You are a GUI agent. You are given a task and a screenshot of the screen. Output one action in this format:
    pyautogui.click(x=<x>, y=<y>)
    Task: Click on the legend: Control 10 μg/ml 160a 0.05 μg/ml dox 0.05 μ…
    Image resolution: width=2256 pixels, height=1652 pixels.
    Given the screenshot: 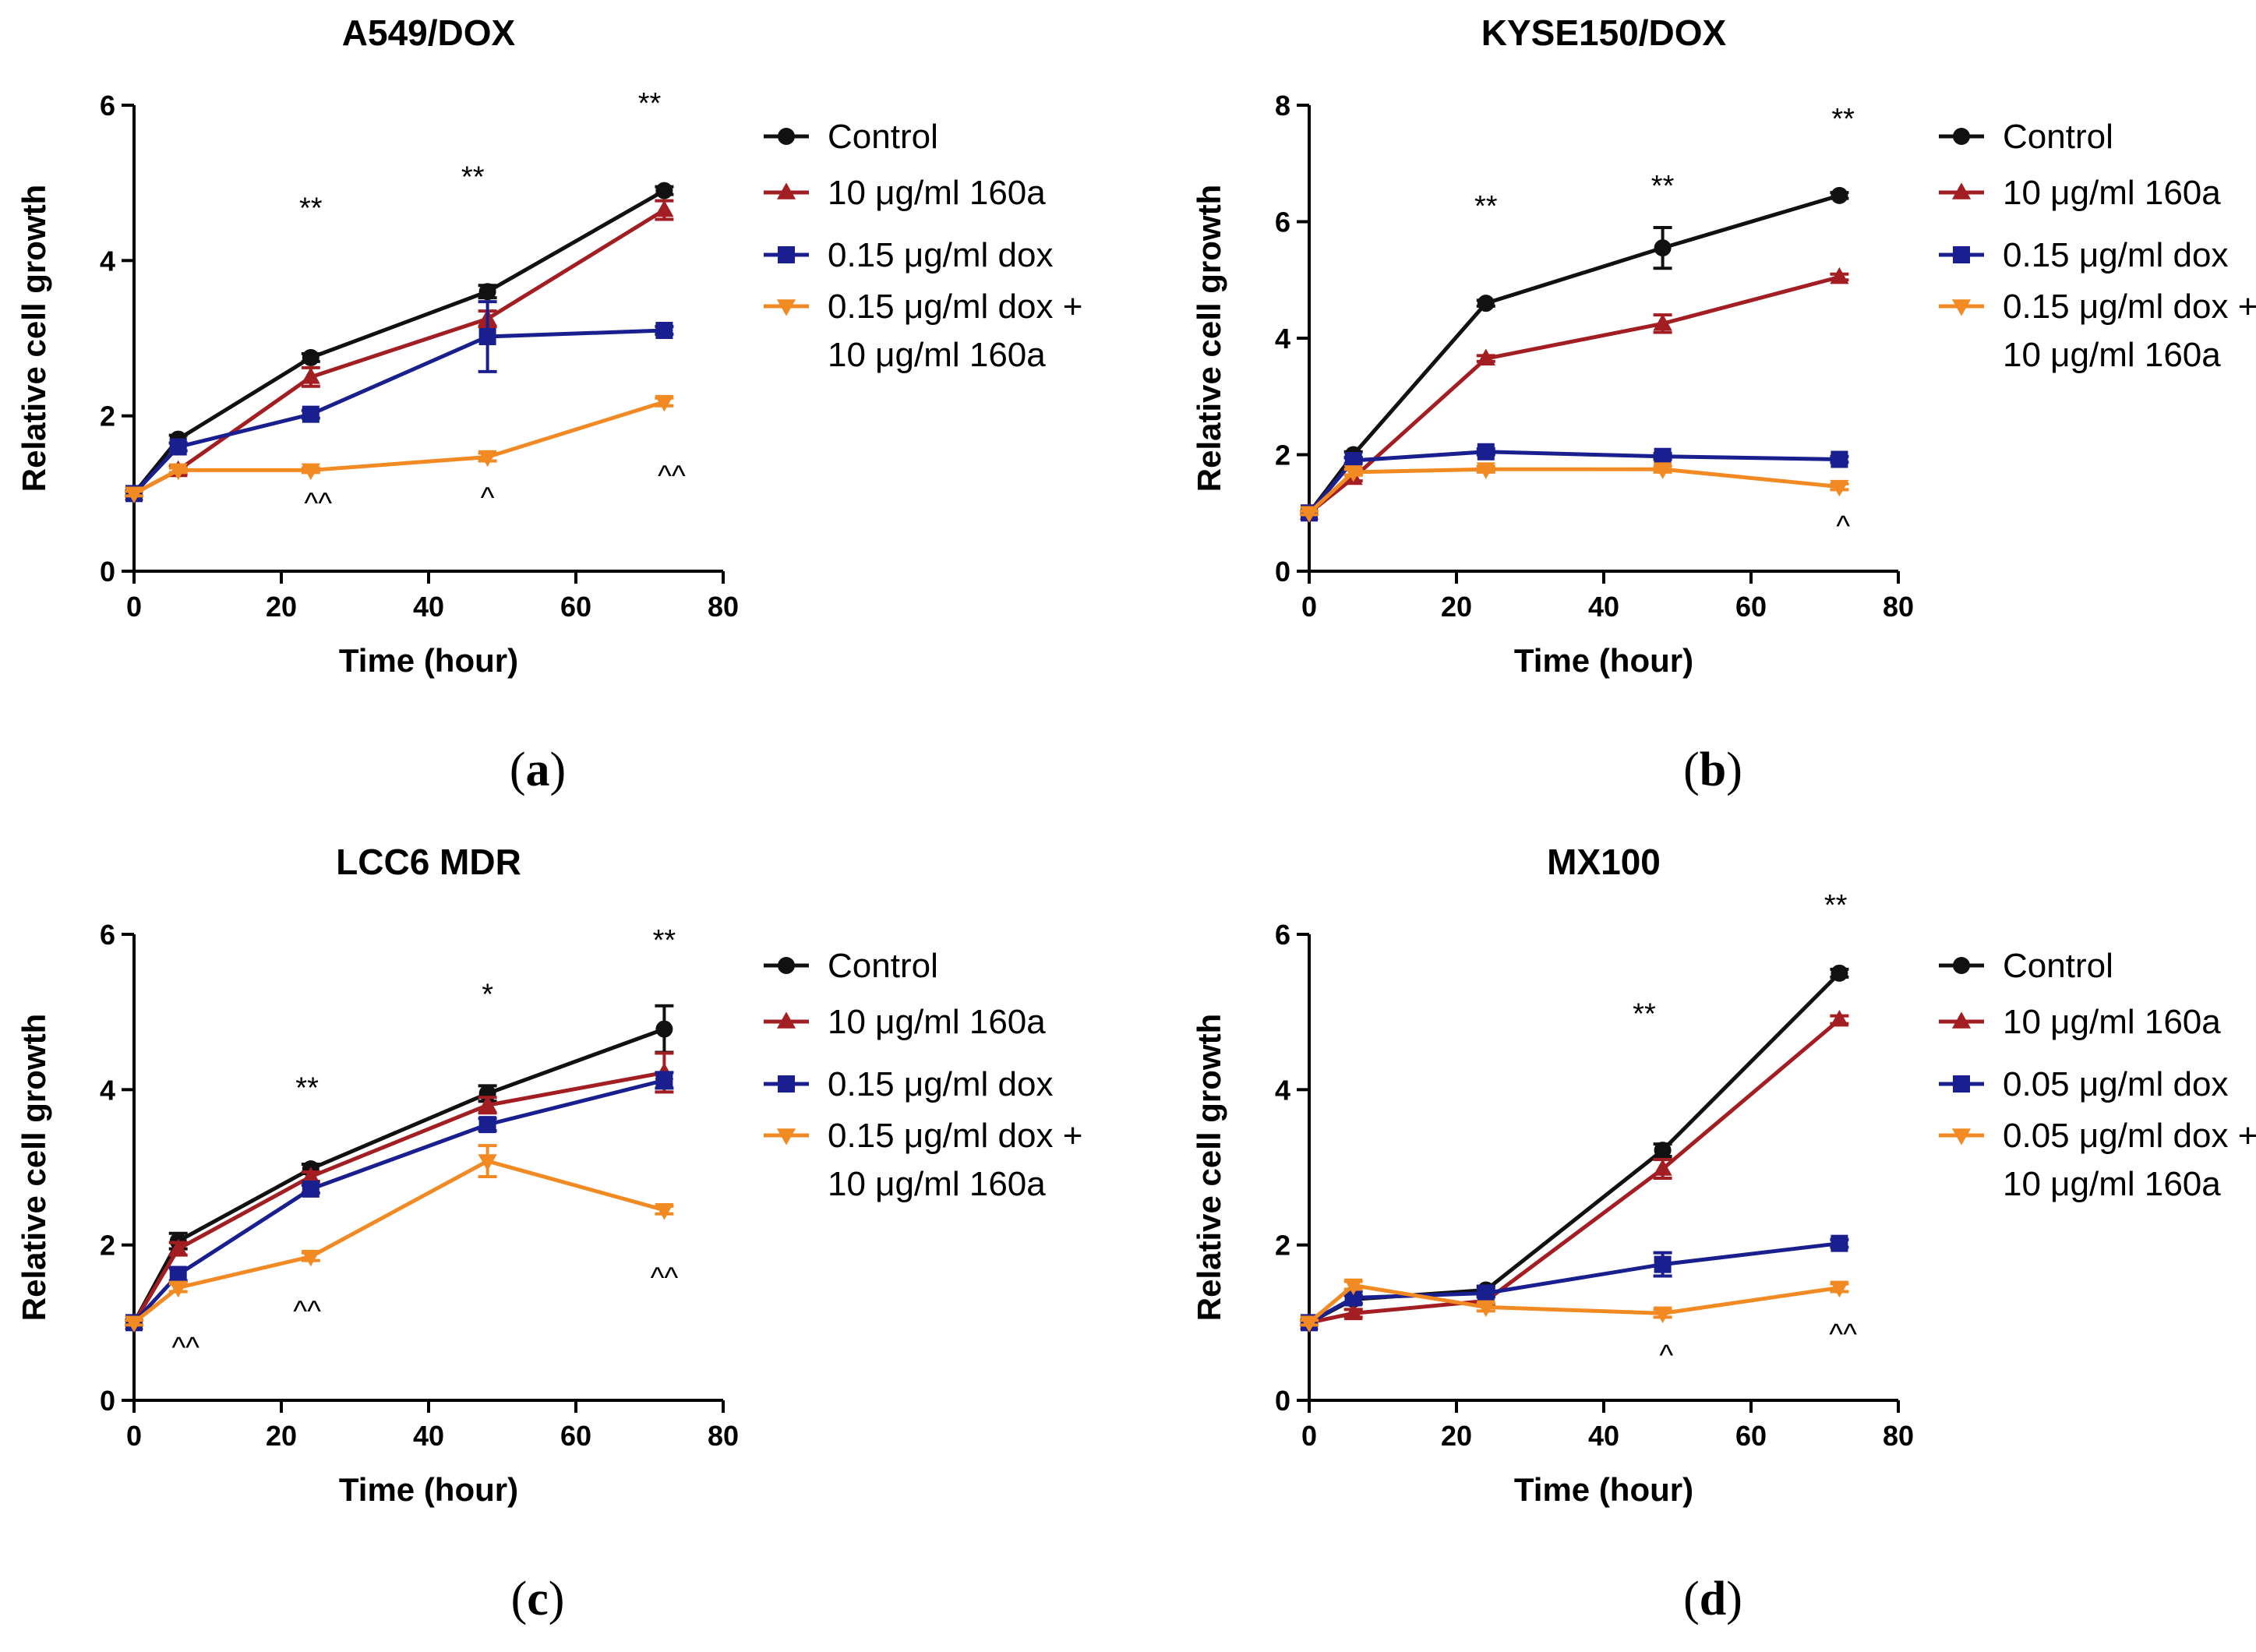 What is the action you would take?
    pyautogui.click(x=2097, y=1075)
    